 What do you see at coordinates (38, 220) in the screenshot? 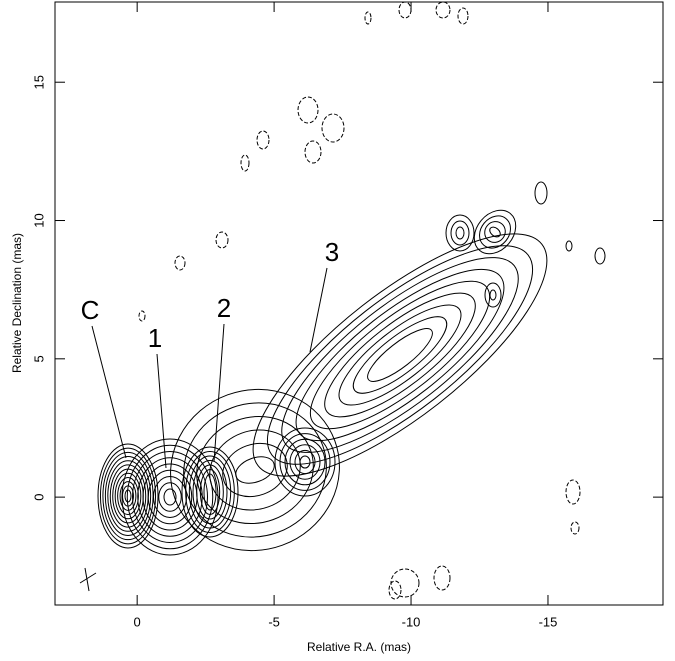
I see `y-tick-label: 10` at bounding box center [38, 220].